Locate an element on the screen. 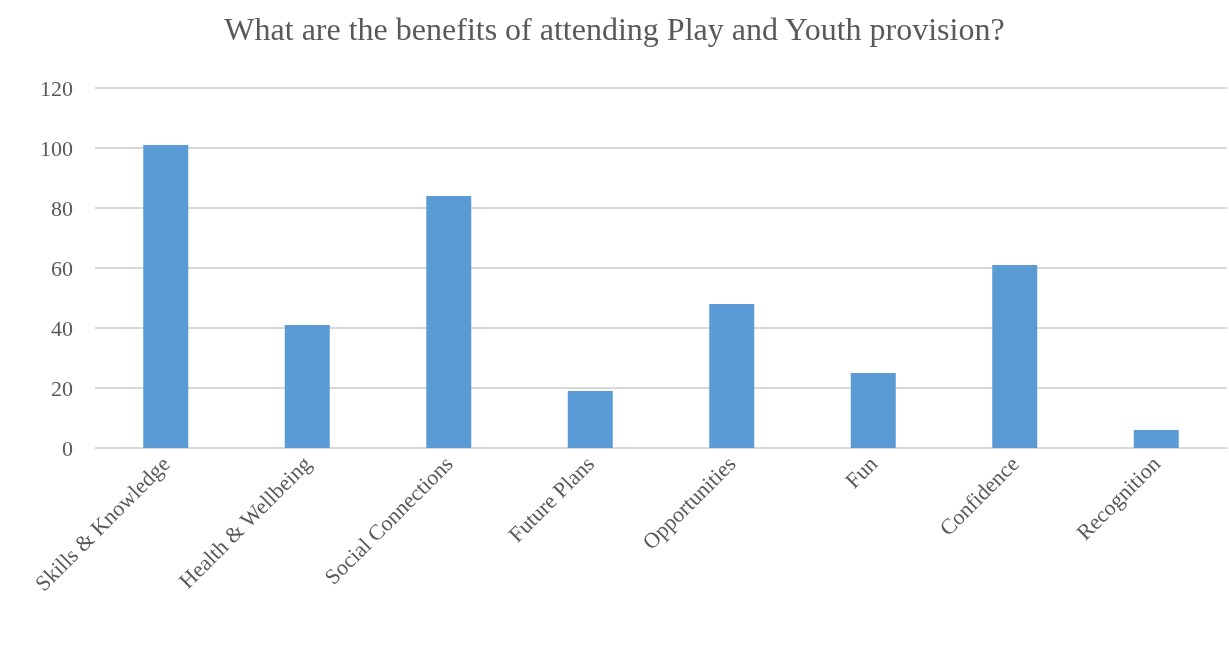  y-tick-label: 120 is located at coordinates (56, 88).